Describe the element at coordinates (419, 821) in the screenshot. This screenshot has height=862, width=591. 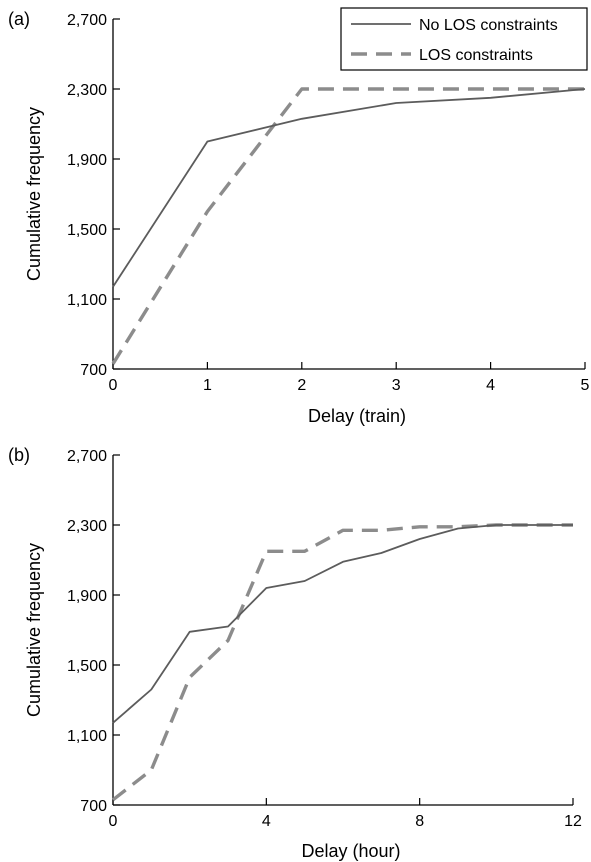
I see `x-tick-label: 8` at that location.